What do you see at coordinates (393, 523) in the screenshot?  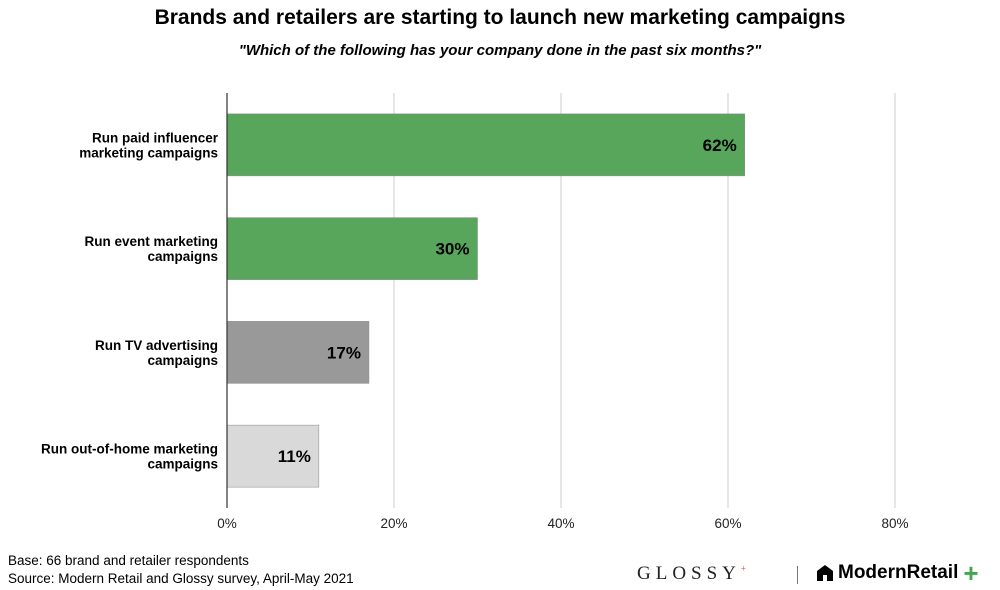 I see `x-tick-label: 20%` at bounding box center [393, 523].